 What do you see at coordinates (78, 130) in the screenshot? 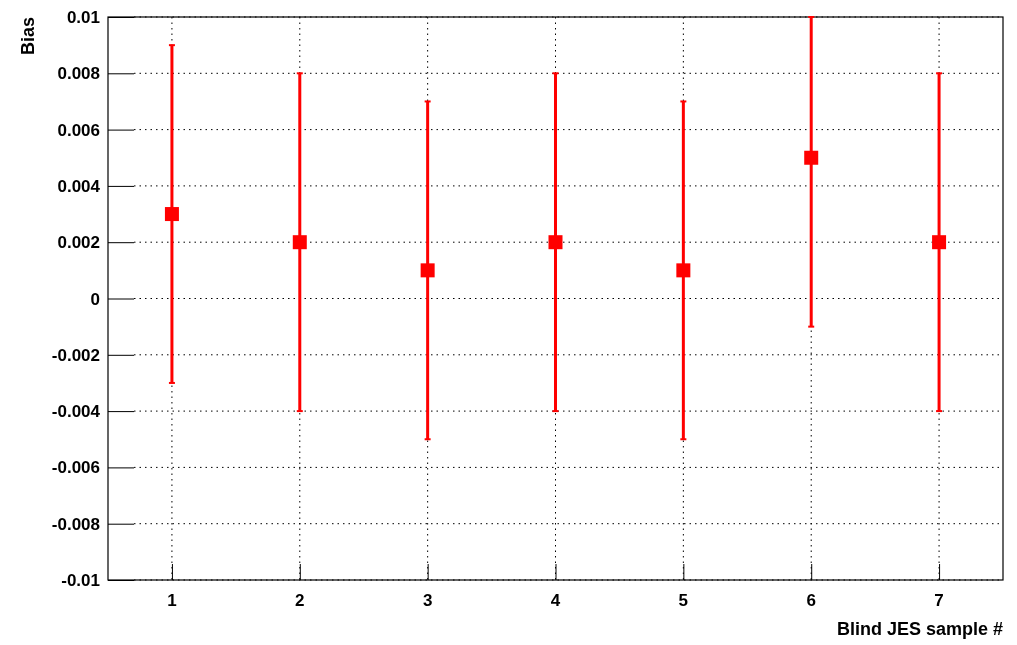
I see `y-tick-label: 0.006` at bounding box center [78, 130].